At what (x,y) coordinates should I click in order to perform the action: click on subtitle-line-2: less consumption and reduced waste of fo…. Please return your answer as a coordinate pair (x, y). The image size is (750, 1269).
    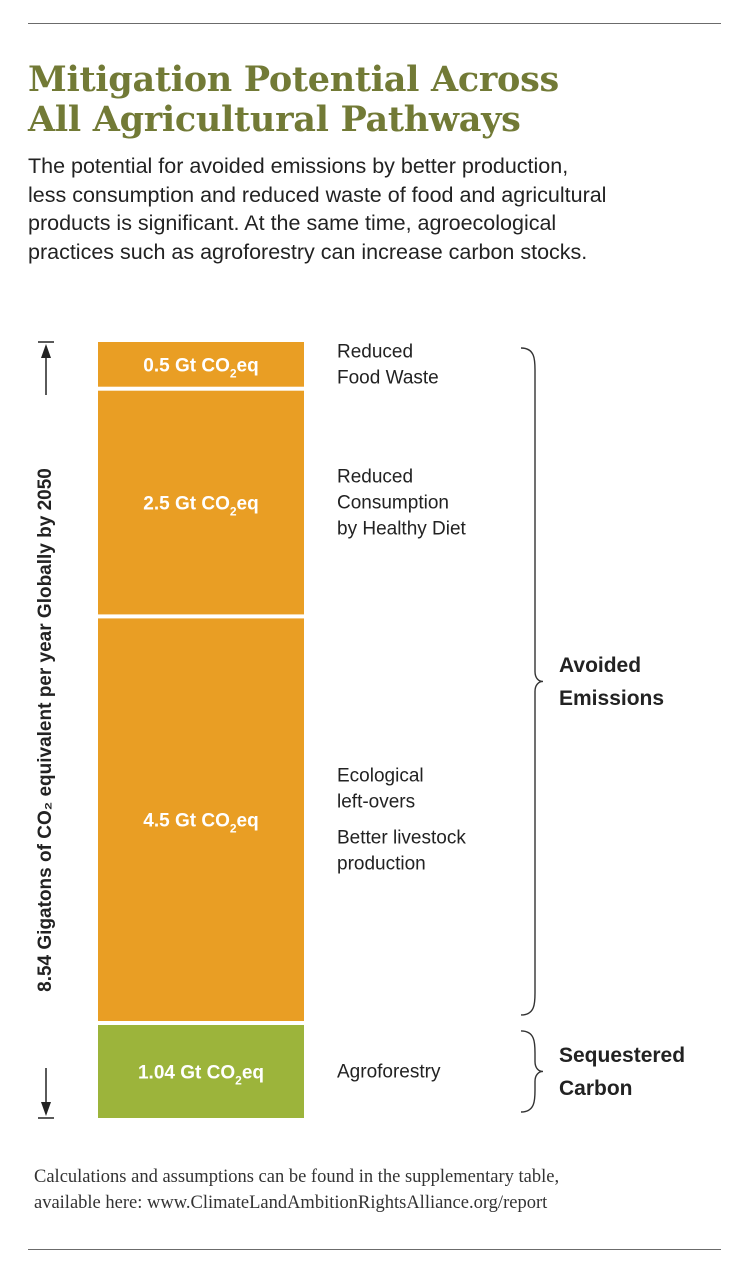
    Looking at the image, I should click on (317, 194).